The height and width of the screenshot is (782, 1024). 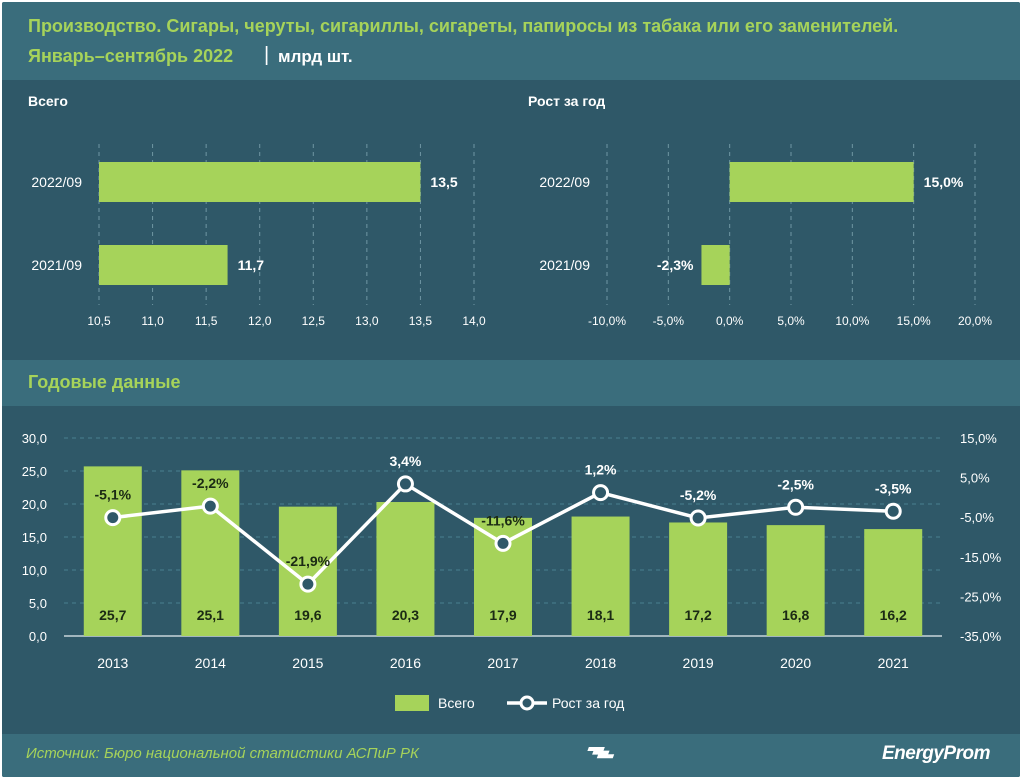 I want to click on x-tick-label: 11,5, so click(x=206, y=321).